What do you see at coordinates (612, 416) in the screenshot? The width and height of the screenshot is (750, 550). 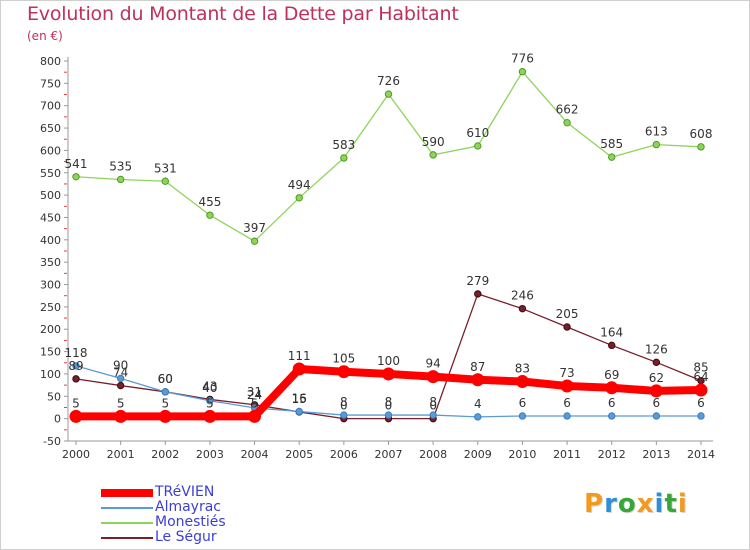 I see `data-point-almayrac-2012` at bounding box center [612, 416].